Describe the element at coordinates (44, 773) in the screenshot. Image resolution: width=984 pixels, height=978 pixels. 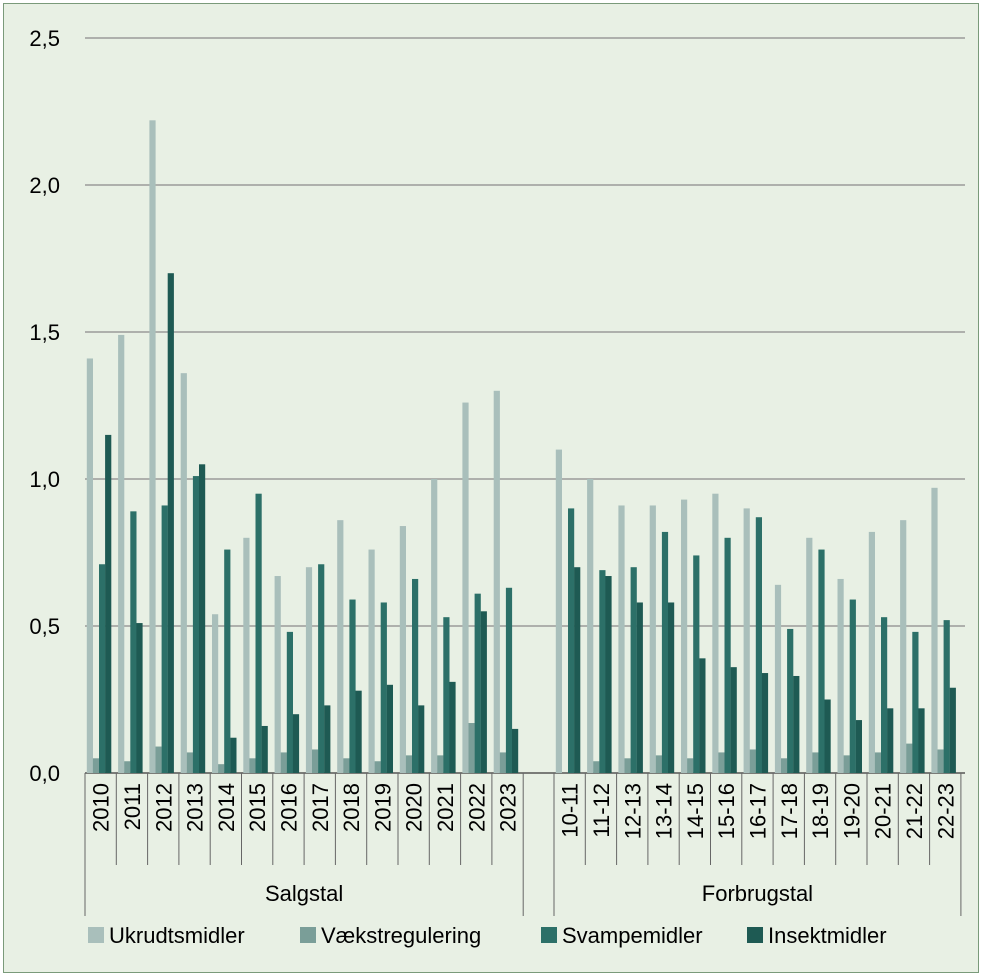
I see `y-tick-label: 0,0` at that location.